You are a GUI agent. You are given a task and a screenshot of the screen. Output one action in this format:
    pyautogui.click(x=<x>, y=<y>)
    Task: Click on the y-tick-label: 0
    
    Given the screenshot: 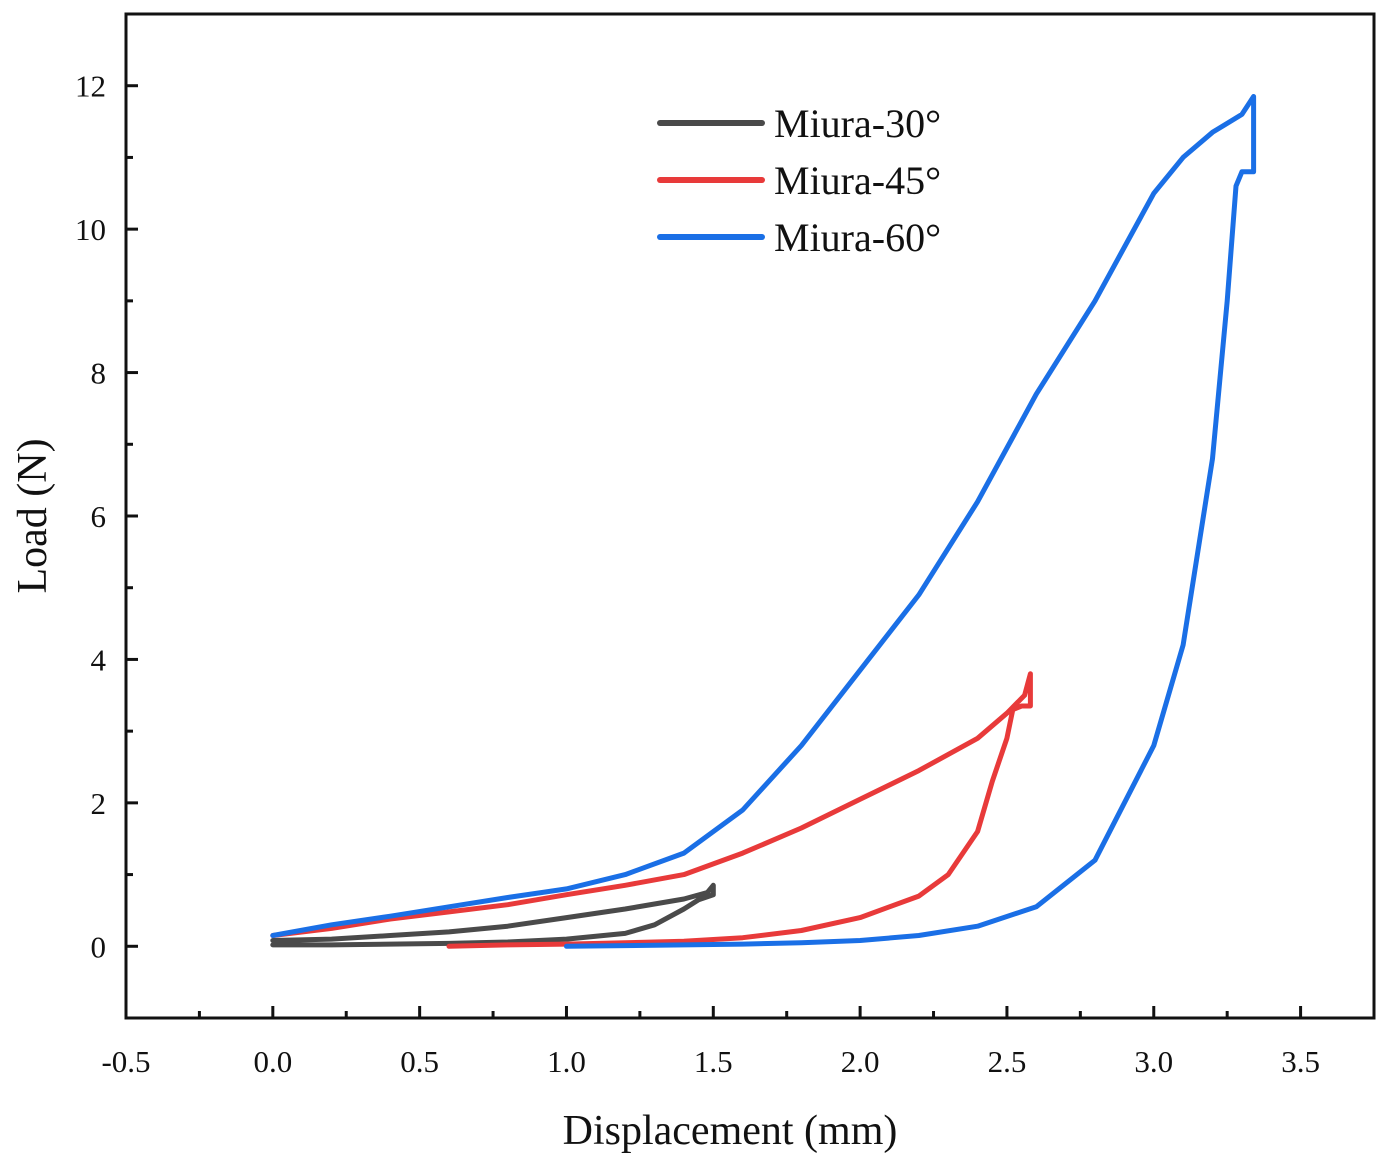 What is the action you would take?
    pyautogui.click(x=99, y=946)
    